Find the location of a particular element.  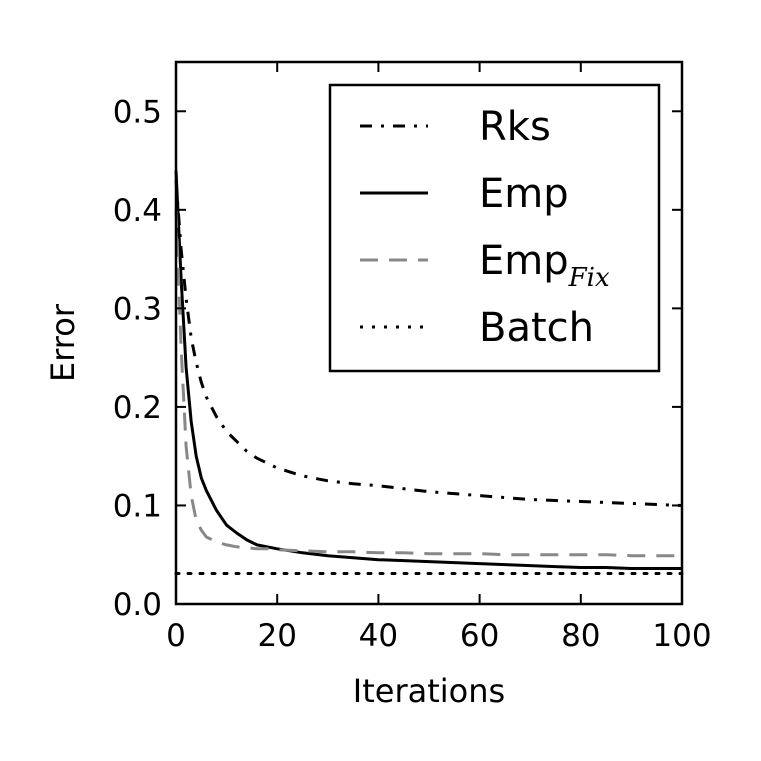

x-tick-label: 60 is located at coordinates (479, 636).